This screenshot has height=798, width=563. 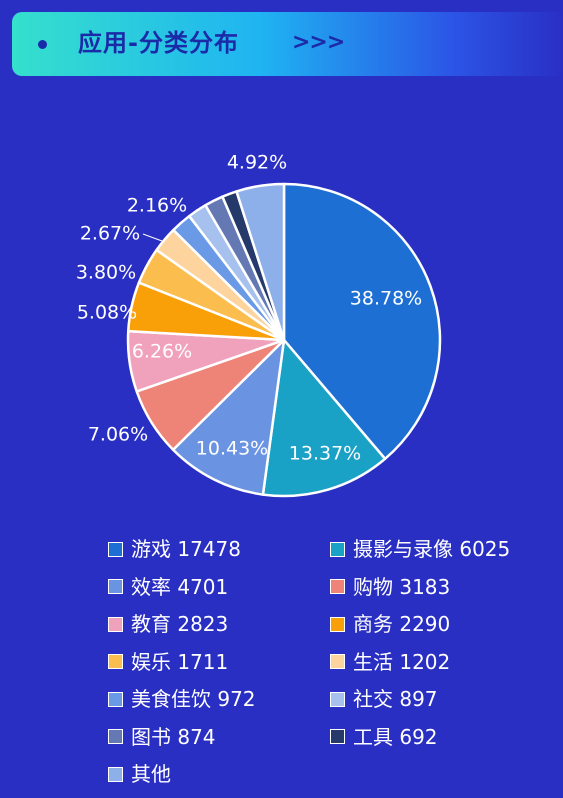 I want to click on slice-percent-label: 6.26%, so click(x=162, y=352).